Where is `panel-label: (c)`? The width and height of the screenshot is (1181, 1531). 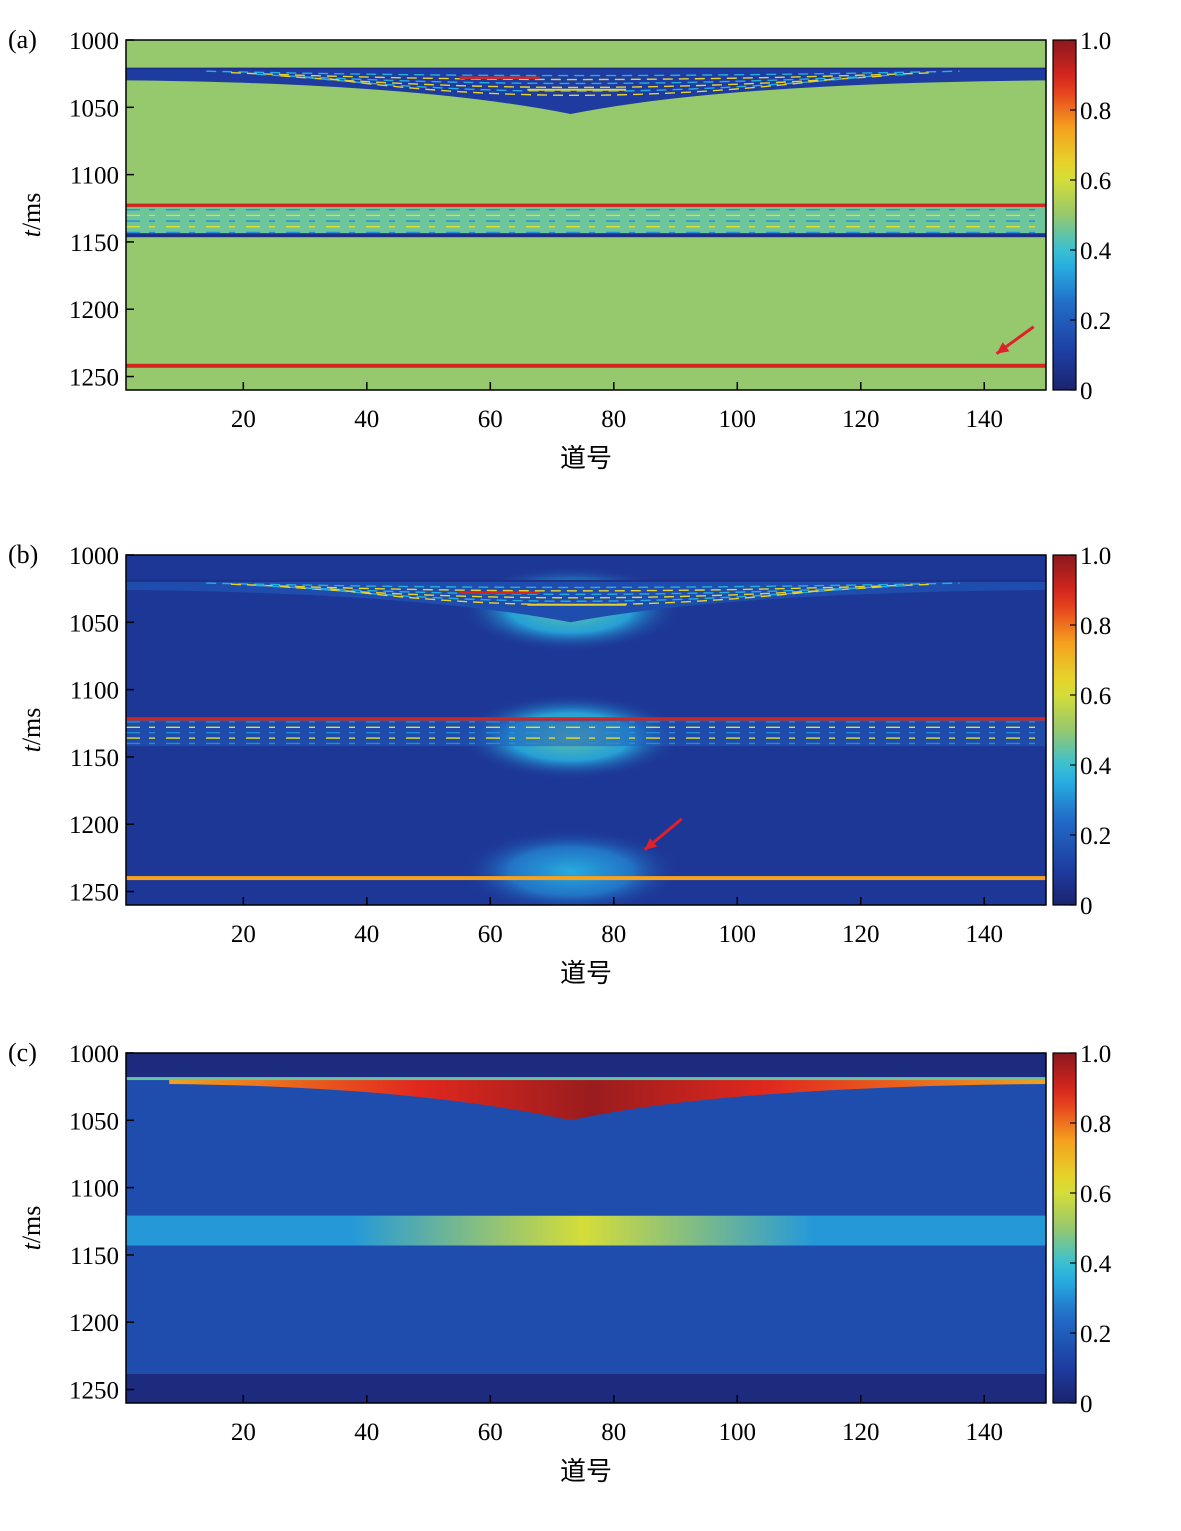
panel-label: (c) is located at coordinates (22, 1052).